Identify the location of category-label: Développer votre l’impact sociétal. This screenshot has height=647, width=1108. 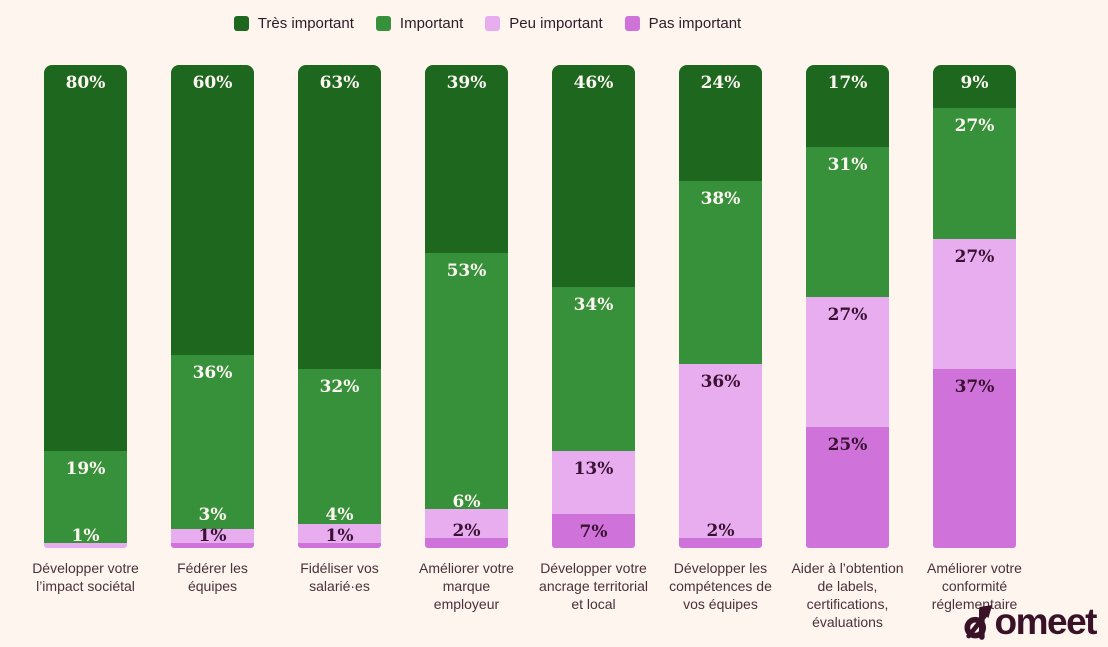
(85, 577).